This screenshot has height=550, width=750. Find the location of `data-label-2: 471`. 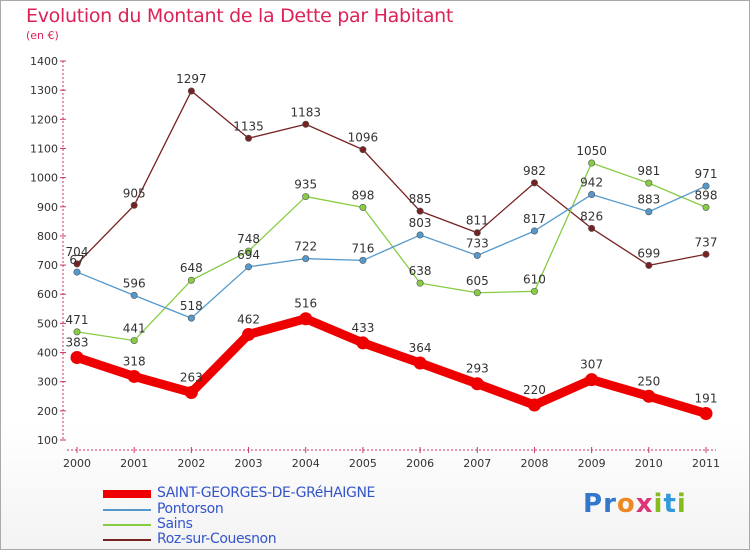

data-label-2: 471 is located at coordinates (77, 320).